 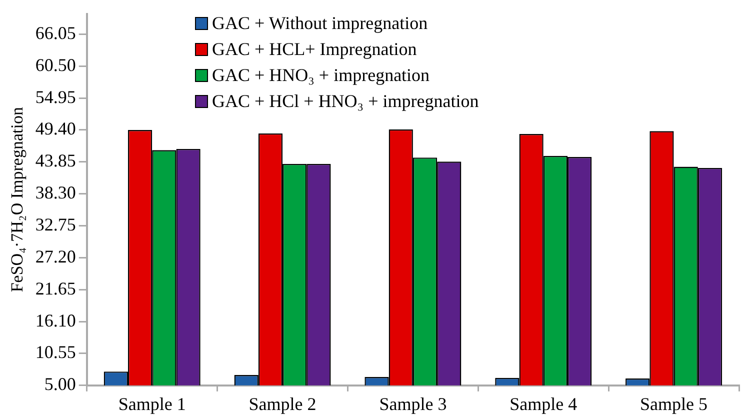 I want to click on legend-label: GAC + Without impregnation, so click(x=320, y=23).